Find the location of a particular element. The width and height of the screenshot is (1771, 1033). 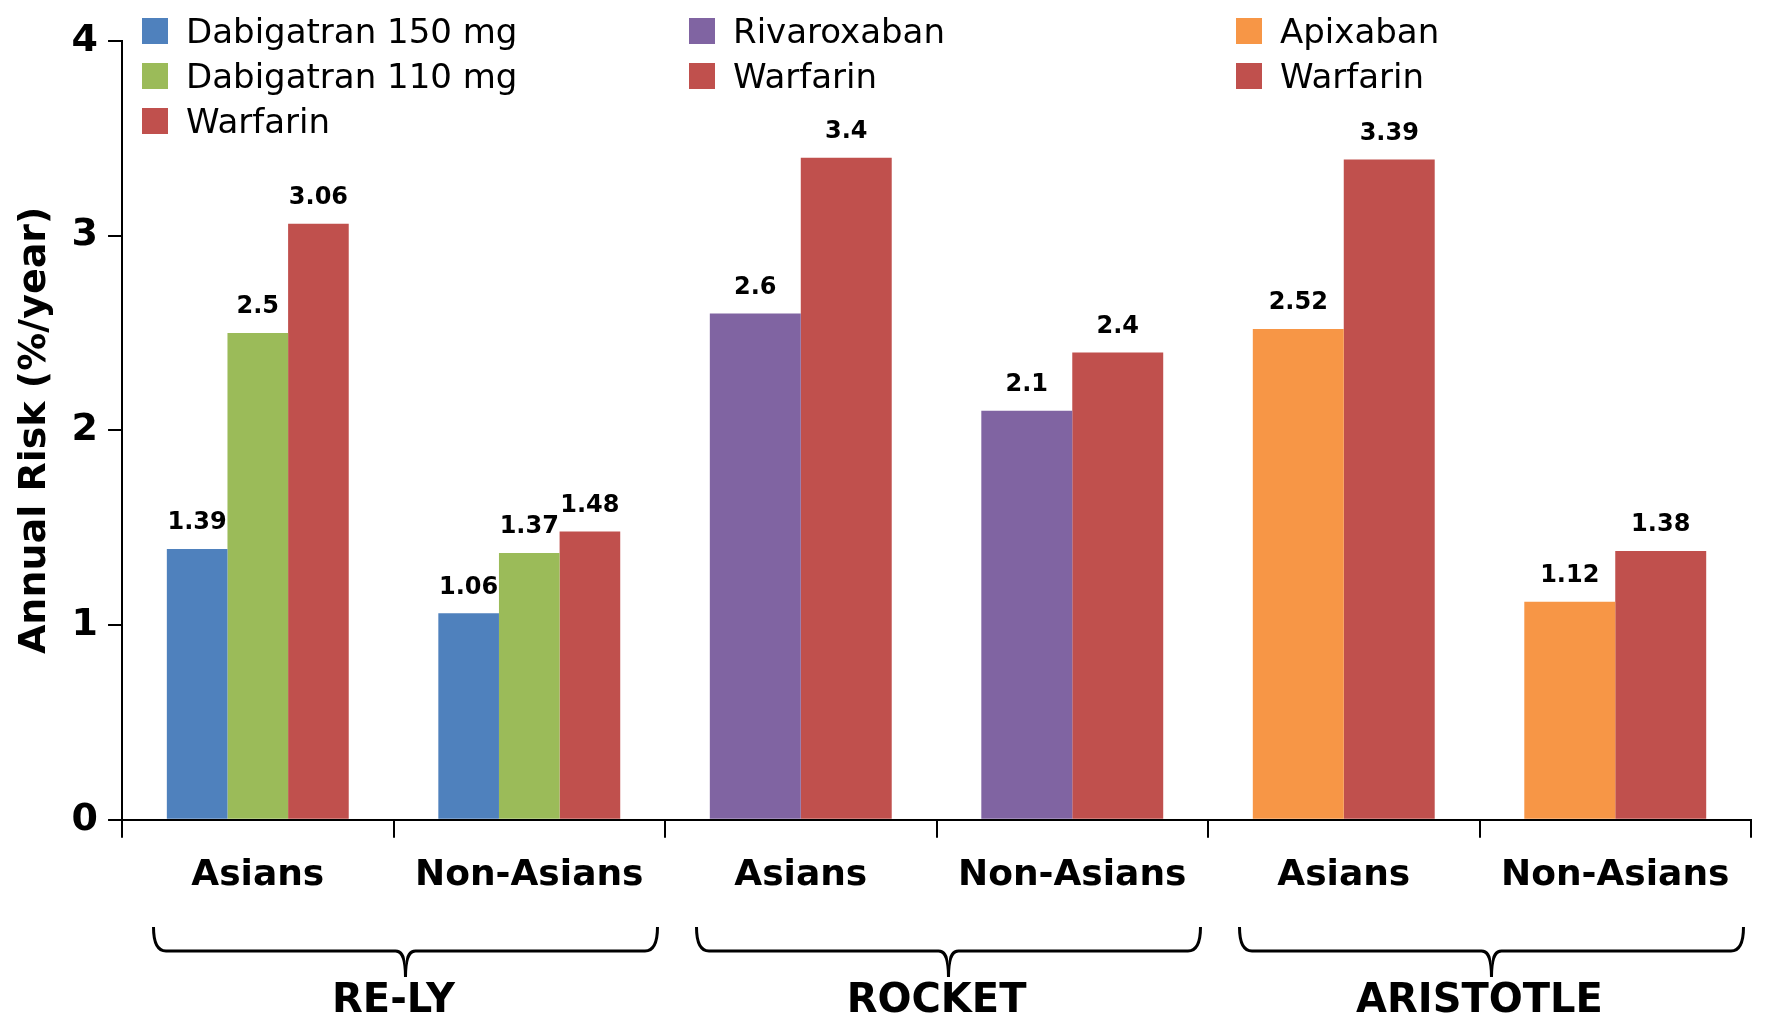

data-label: 1.38 is located at coordinates (1661, 523).